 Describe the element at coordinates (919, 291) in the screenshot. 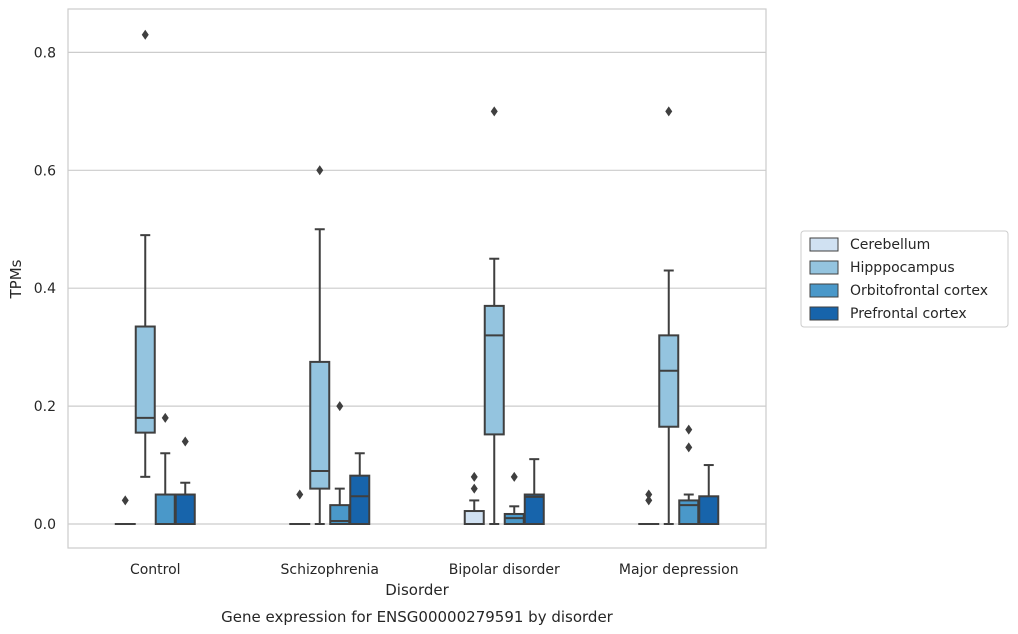

I see `legend-label: Orbitofrontal cortex` at that location.